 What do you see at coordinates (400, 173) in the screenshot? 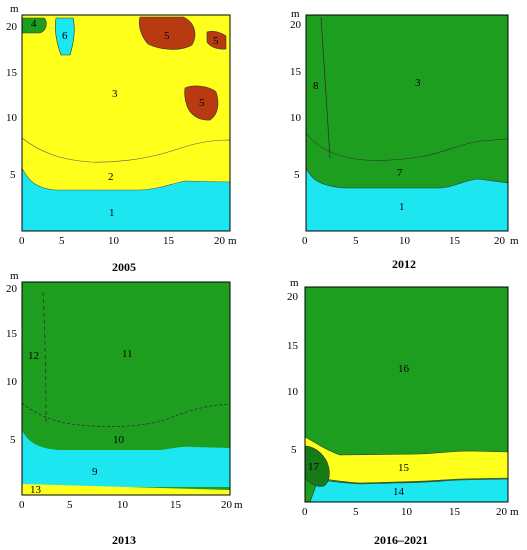
I see `zone-label: 7` at bounding box center [400, 173].